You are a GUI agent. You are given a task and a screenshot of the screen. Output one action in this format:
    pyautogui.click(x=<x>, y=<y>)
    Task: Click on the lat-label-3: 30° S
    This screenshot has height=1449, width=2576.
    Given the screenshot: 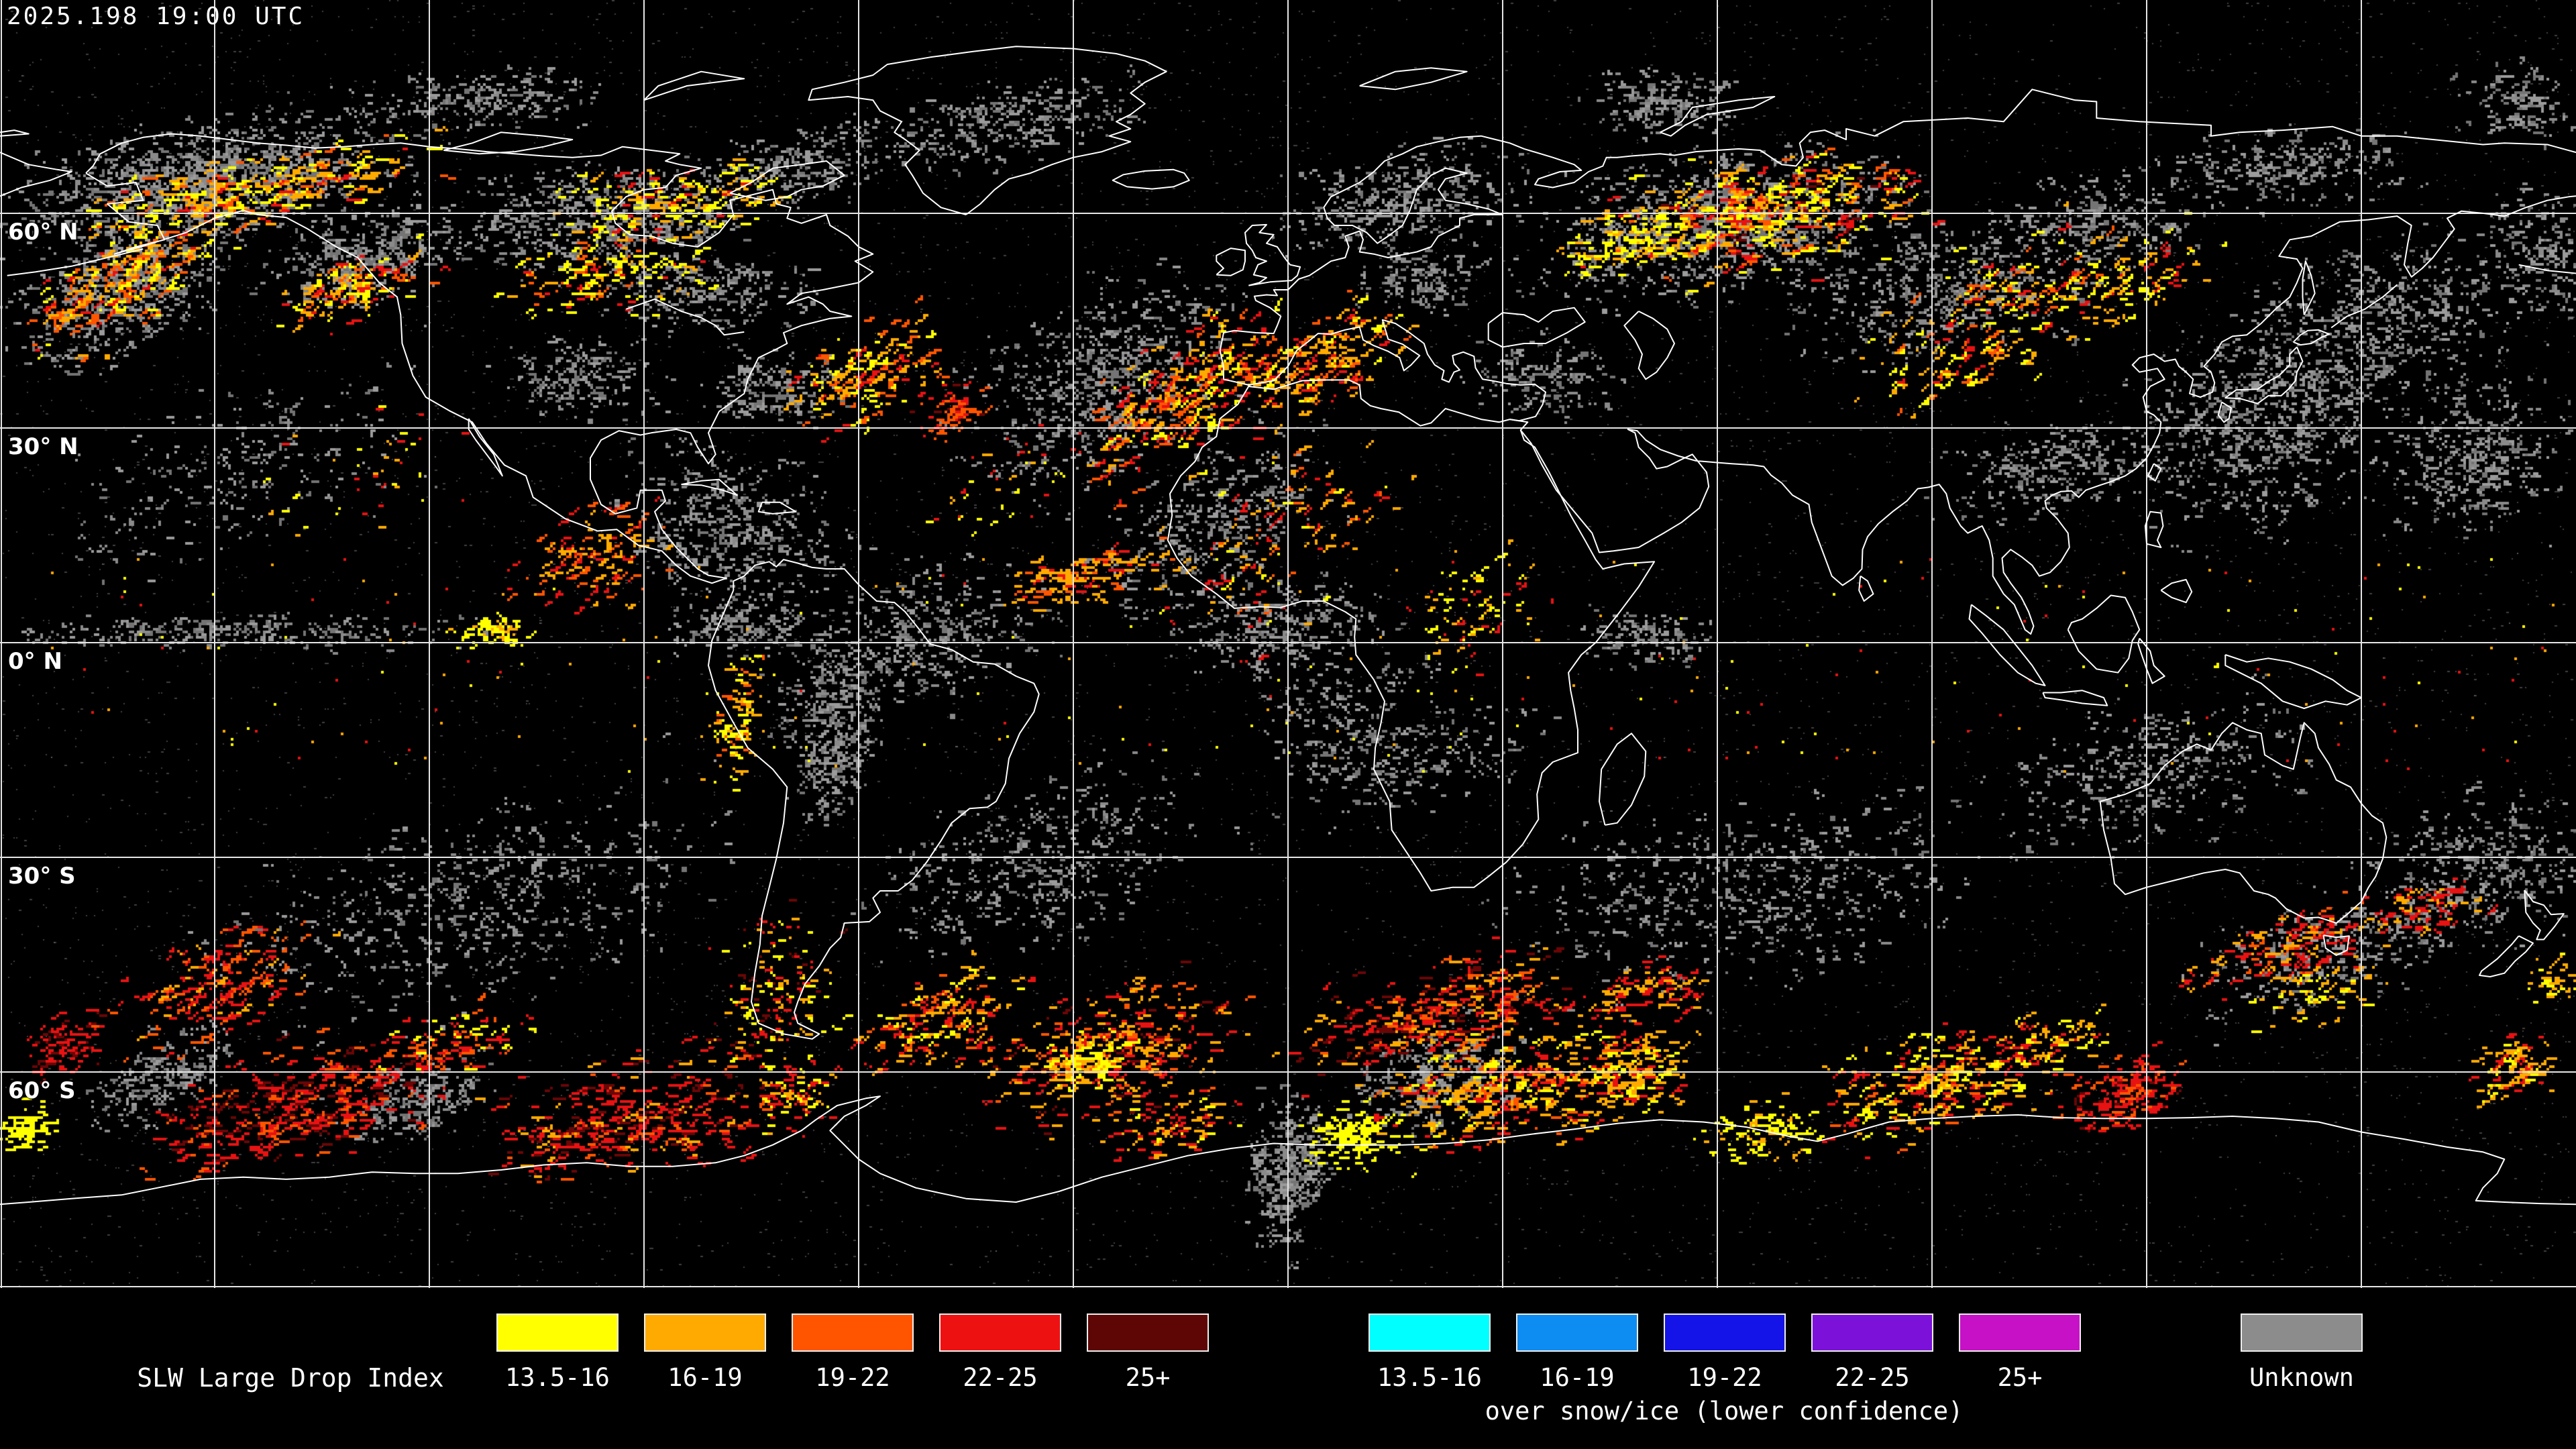 What is the action you would take?
    pyautogui.click(x=42, y=876)
    